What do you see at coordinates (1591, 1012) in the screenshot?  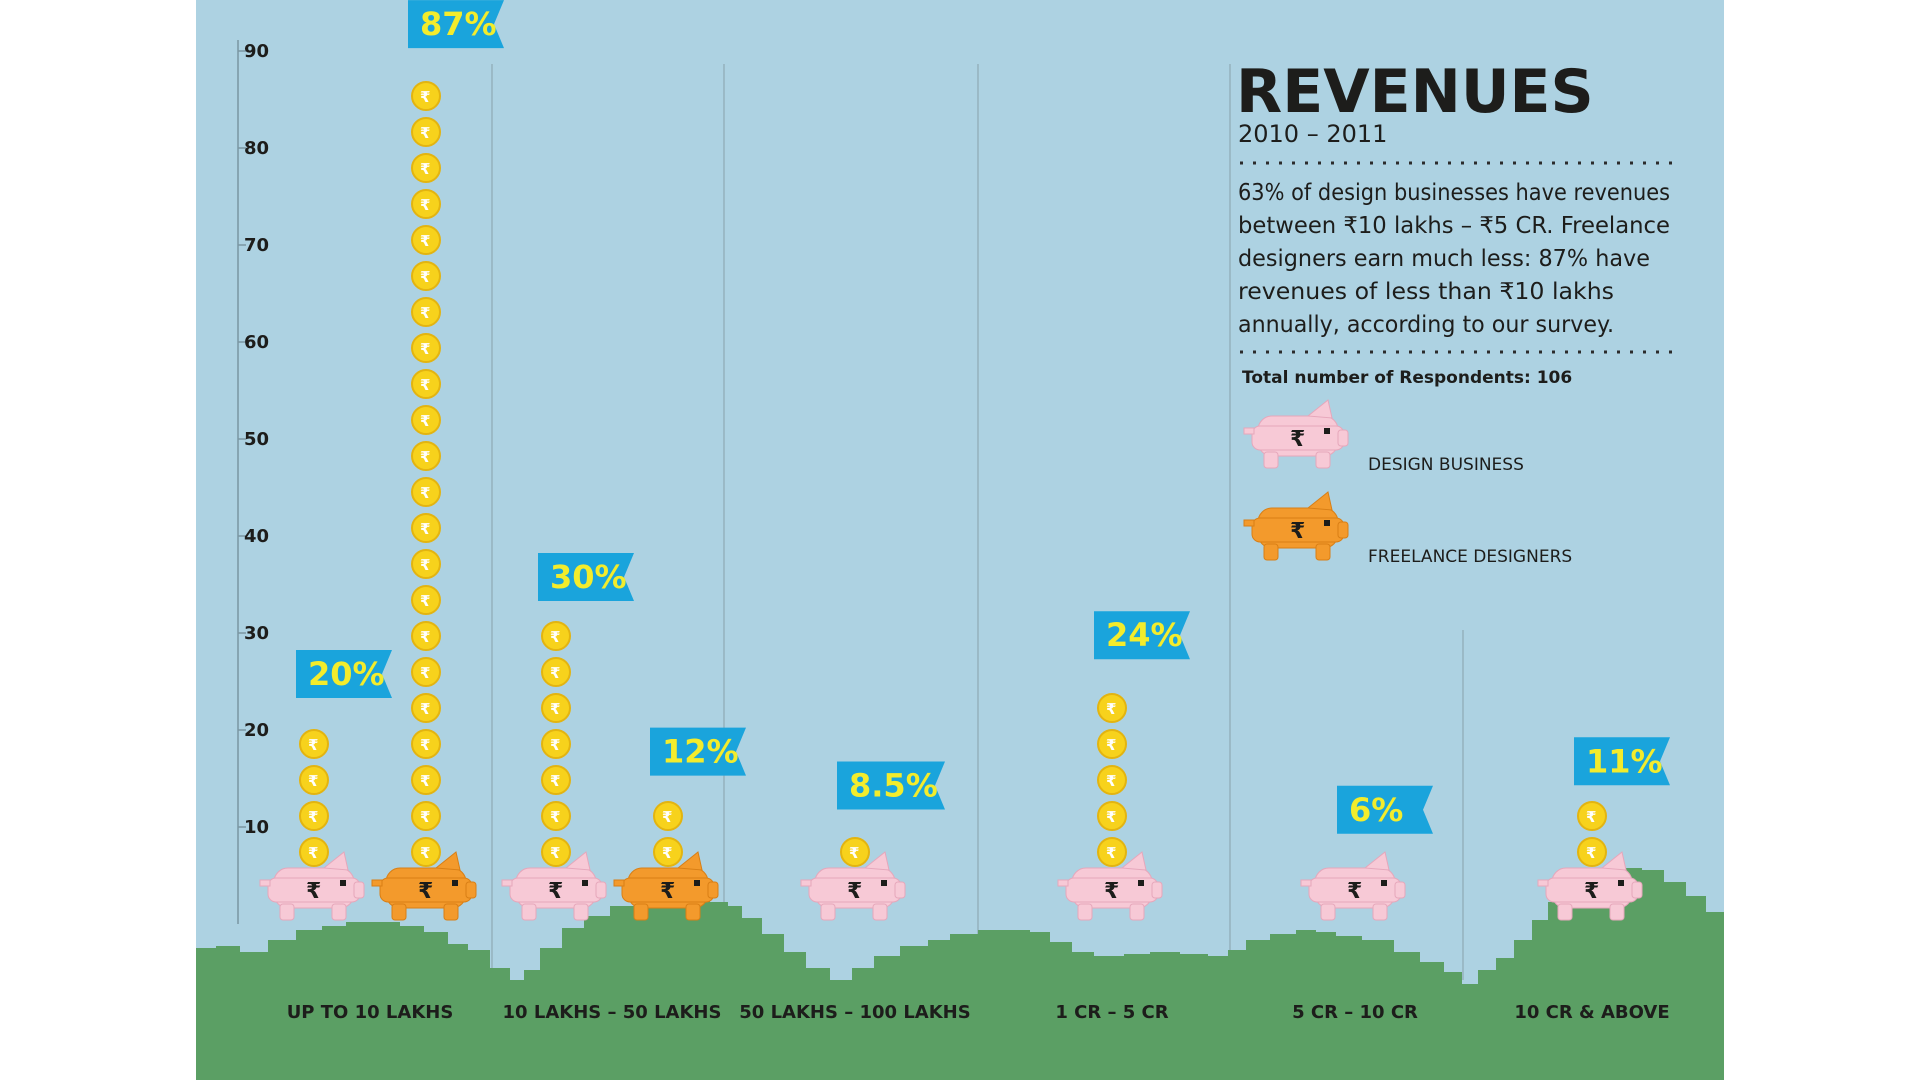 I see `x-category-label: 10 CR & ABOVE` at bounding box center [1591, 1012].